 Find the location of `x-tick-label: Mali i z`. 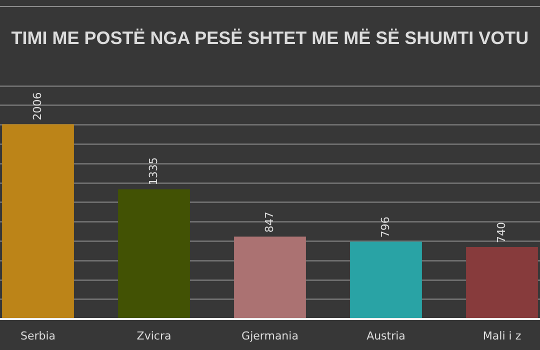

x-tick-label: Mali i z is located at coordinates (502, 335).